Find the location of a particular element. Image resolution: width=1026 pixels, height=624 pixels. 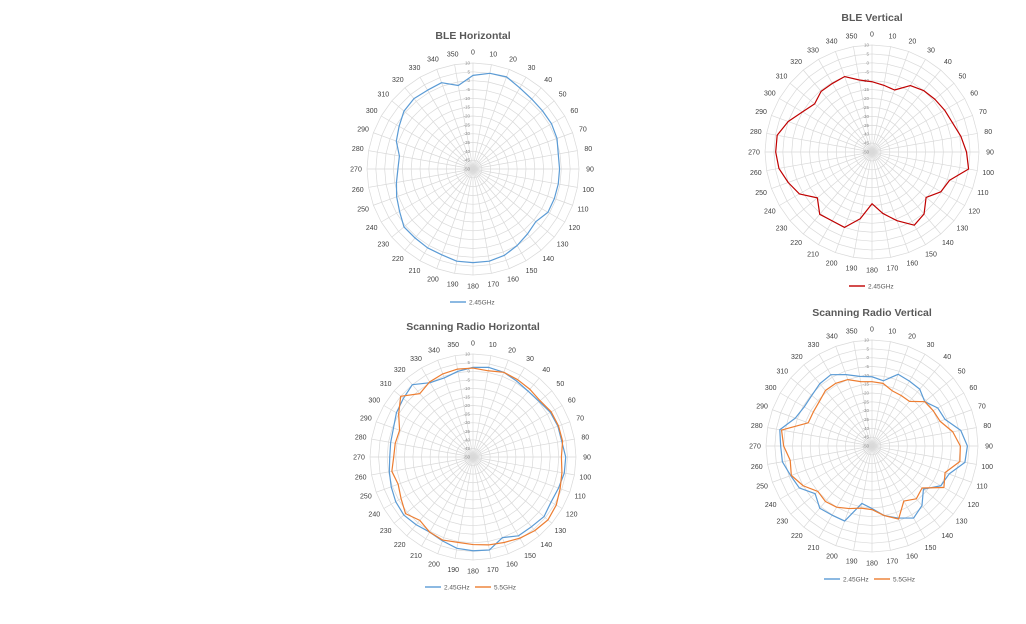

radial-tick-label: -30 is located at coordinates (466, 422).